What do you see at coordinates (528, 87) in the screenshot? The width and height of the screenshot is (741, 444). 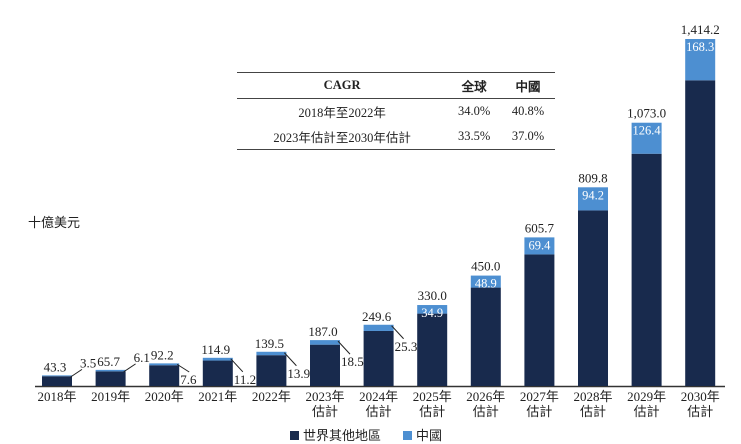 I see `china-header: 中國` at bounding box center [528, 87].